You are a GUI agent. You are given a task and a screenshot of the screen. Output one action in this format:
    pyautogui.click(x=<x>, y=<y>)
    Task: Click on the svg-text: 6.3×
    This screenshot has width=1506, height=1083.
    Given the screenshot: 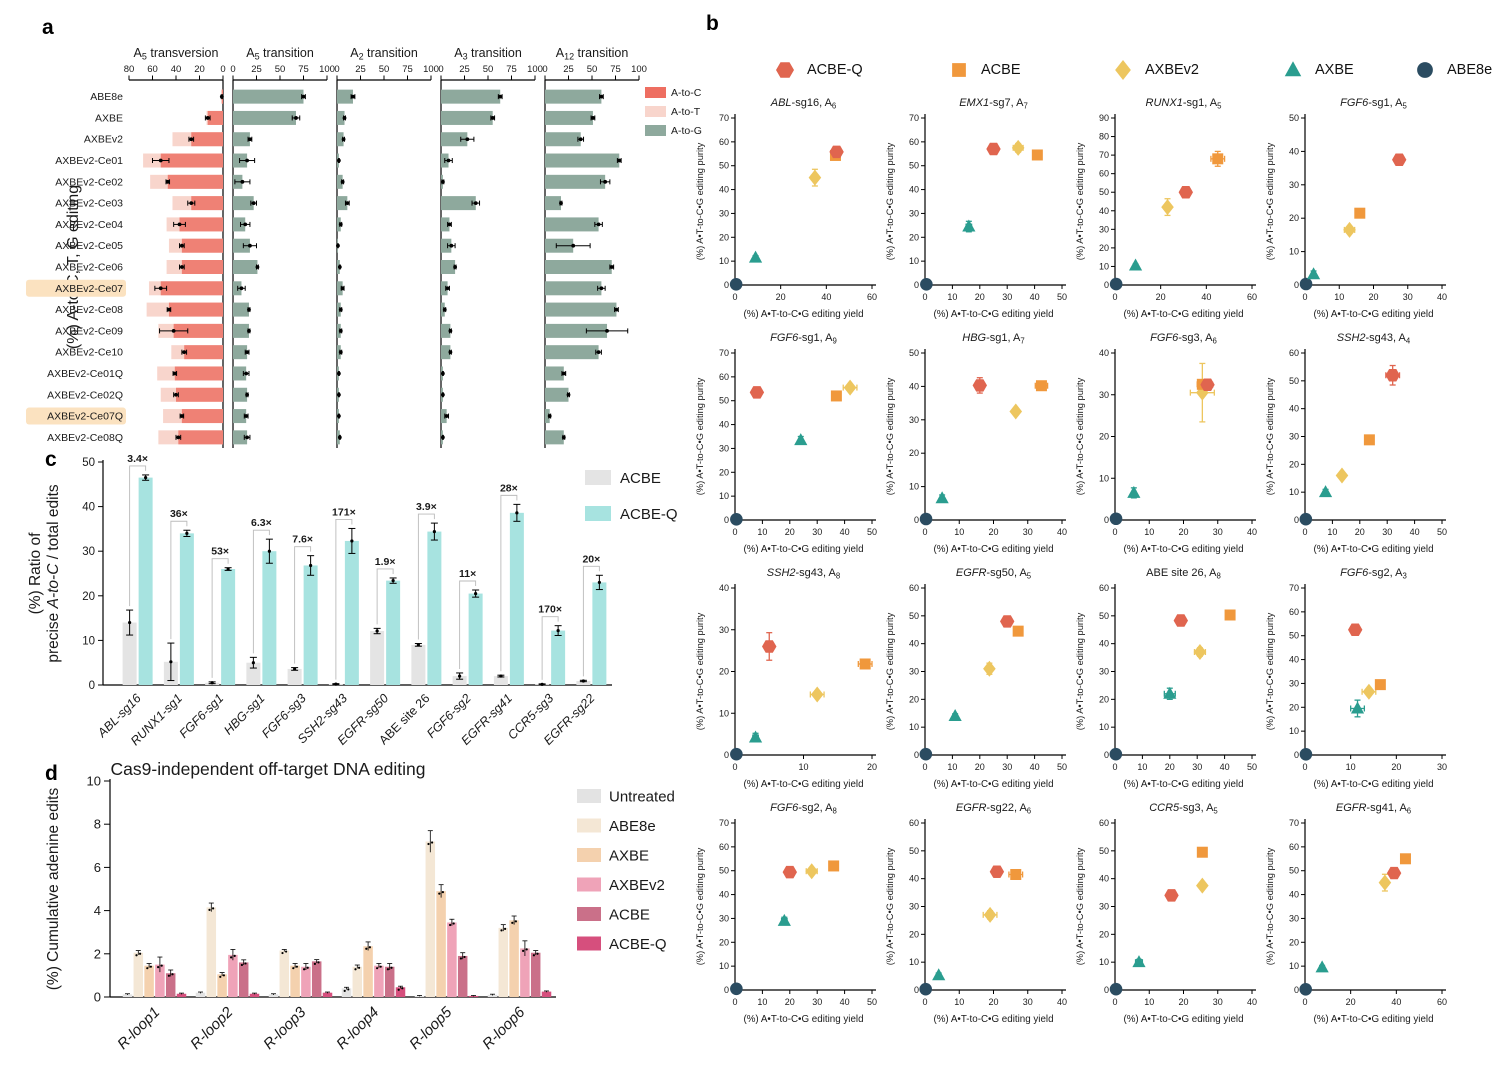 What is the action you would take?
    pyautogui.click(x=261, y=523)
    